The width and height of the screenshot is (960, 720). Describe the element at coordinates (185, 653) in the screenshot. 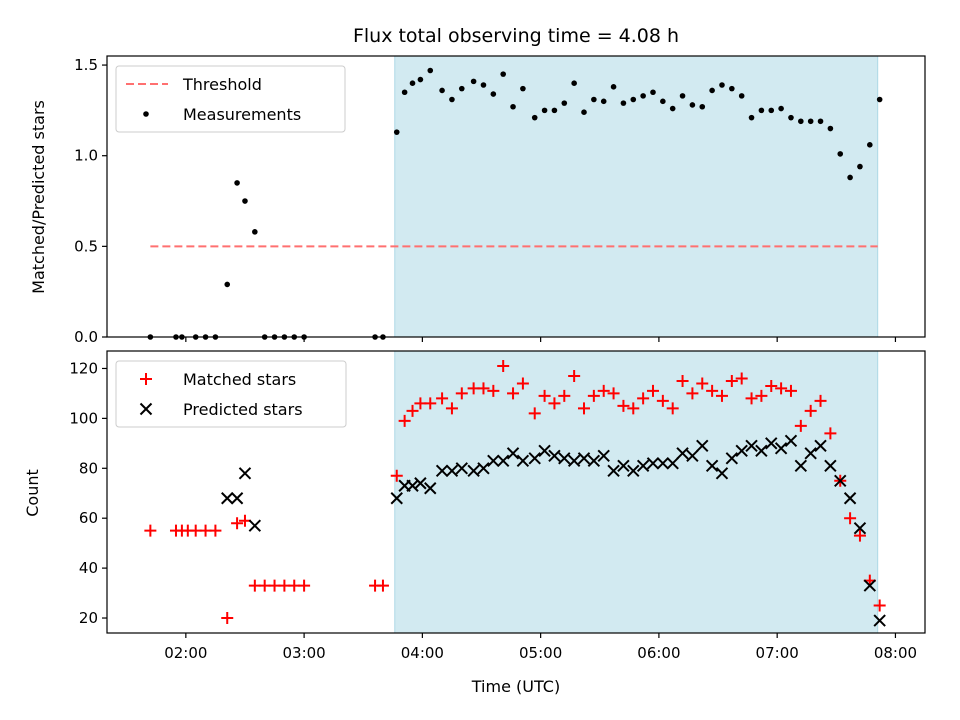

I see `x-tick-label: 02:00` at that location.